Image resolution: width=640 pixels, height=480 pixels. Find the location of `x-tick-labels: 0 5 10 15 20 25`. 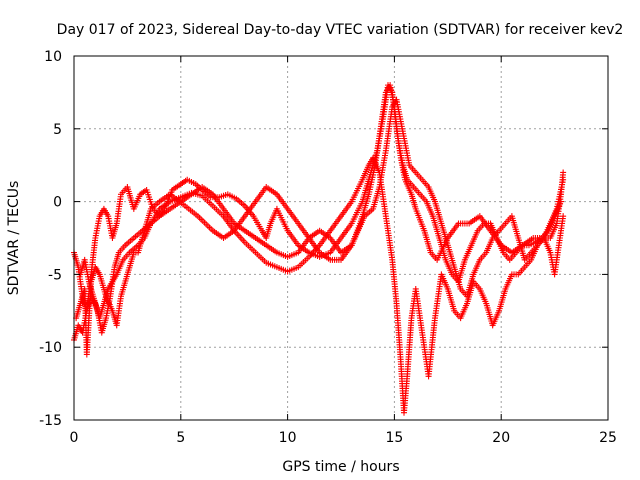

x-tick-labels: 0 5 10 15 20 25 is located at coordinates (343, 438).